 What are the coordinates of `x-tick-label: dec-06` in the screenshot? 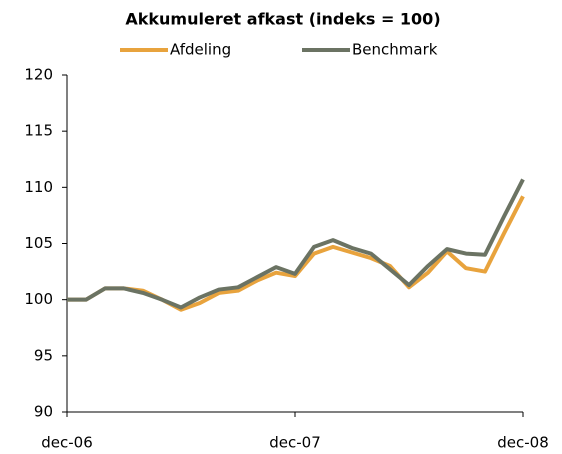 It's located at (67, 443).